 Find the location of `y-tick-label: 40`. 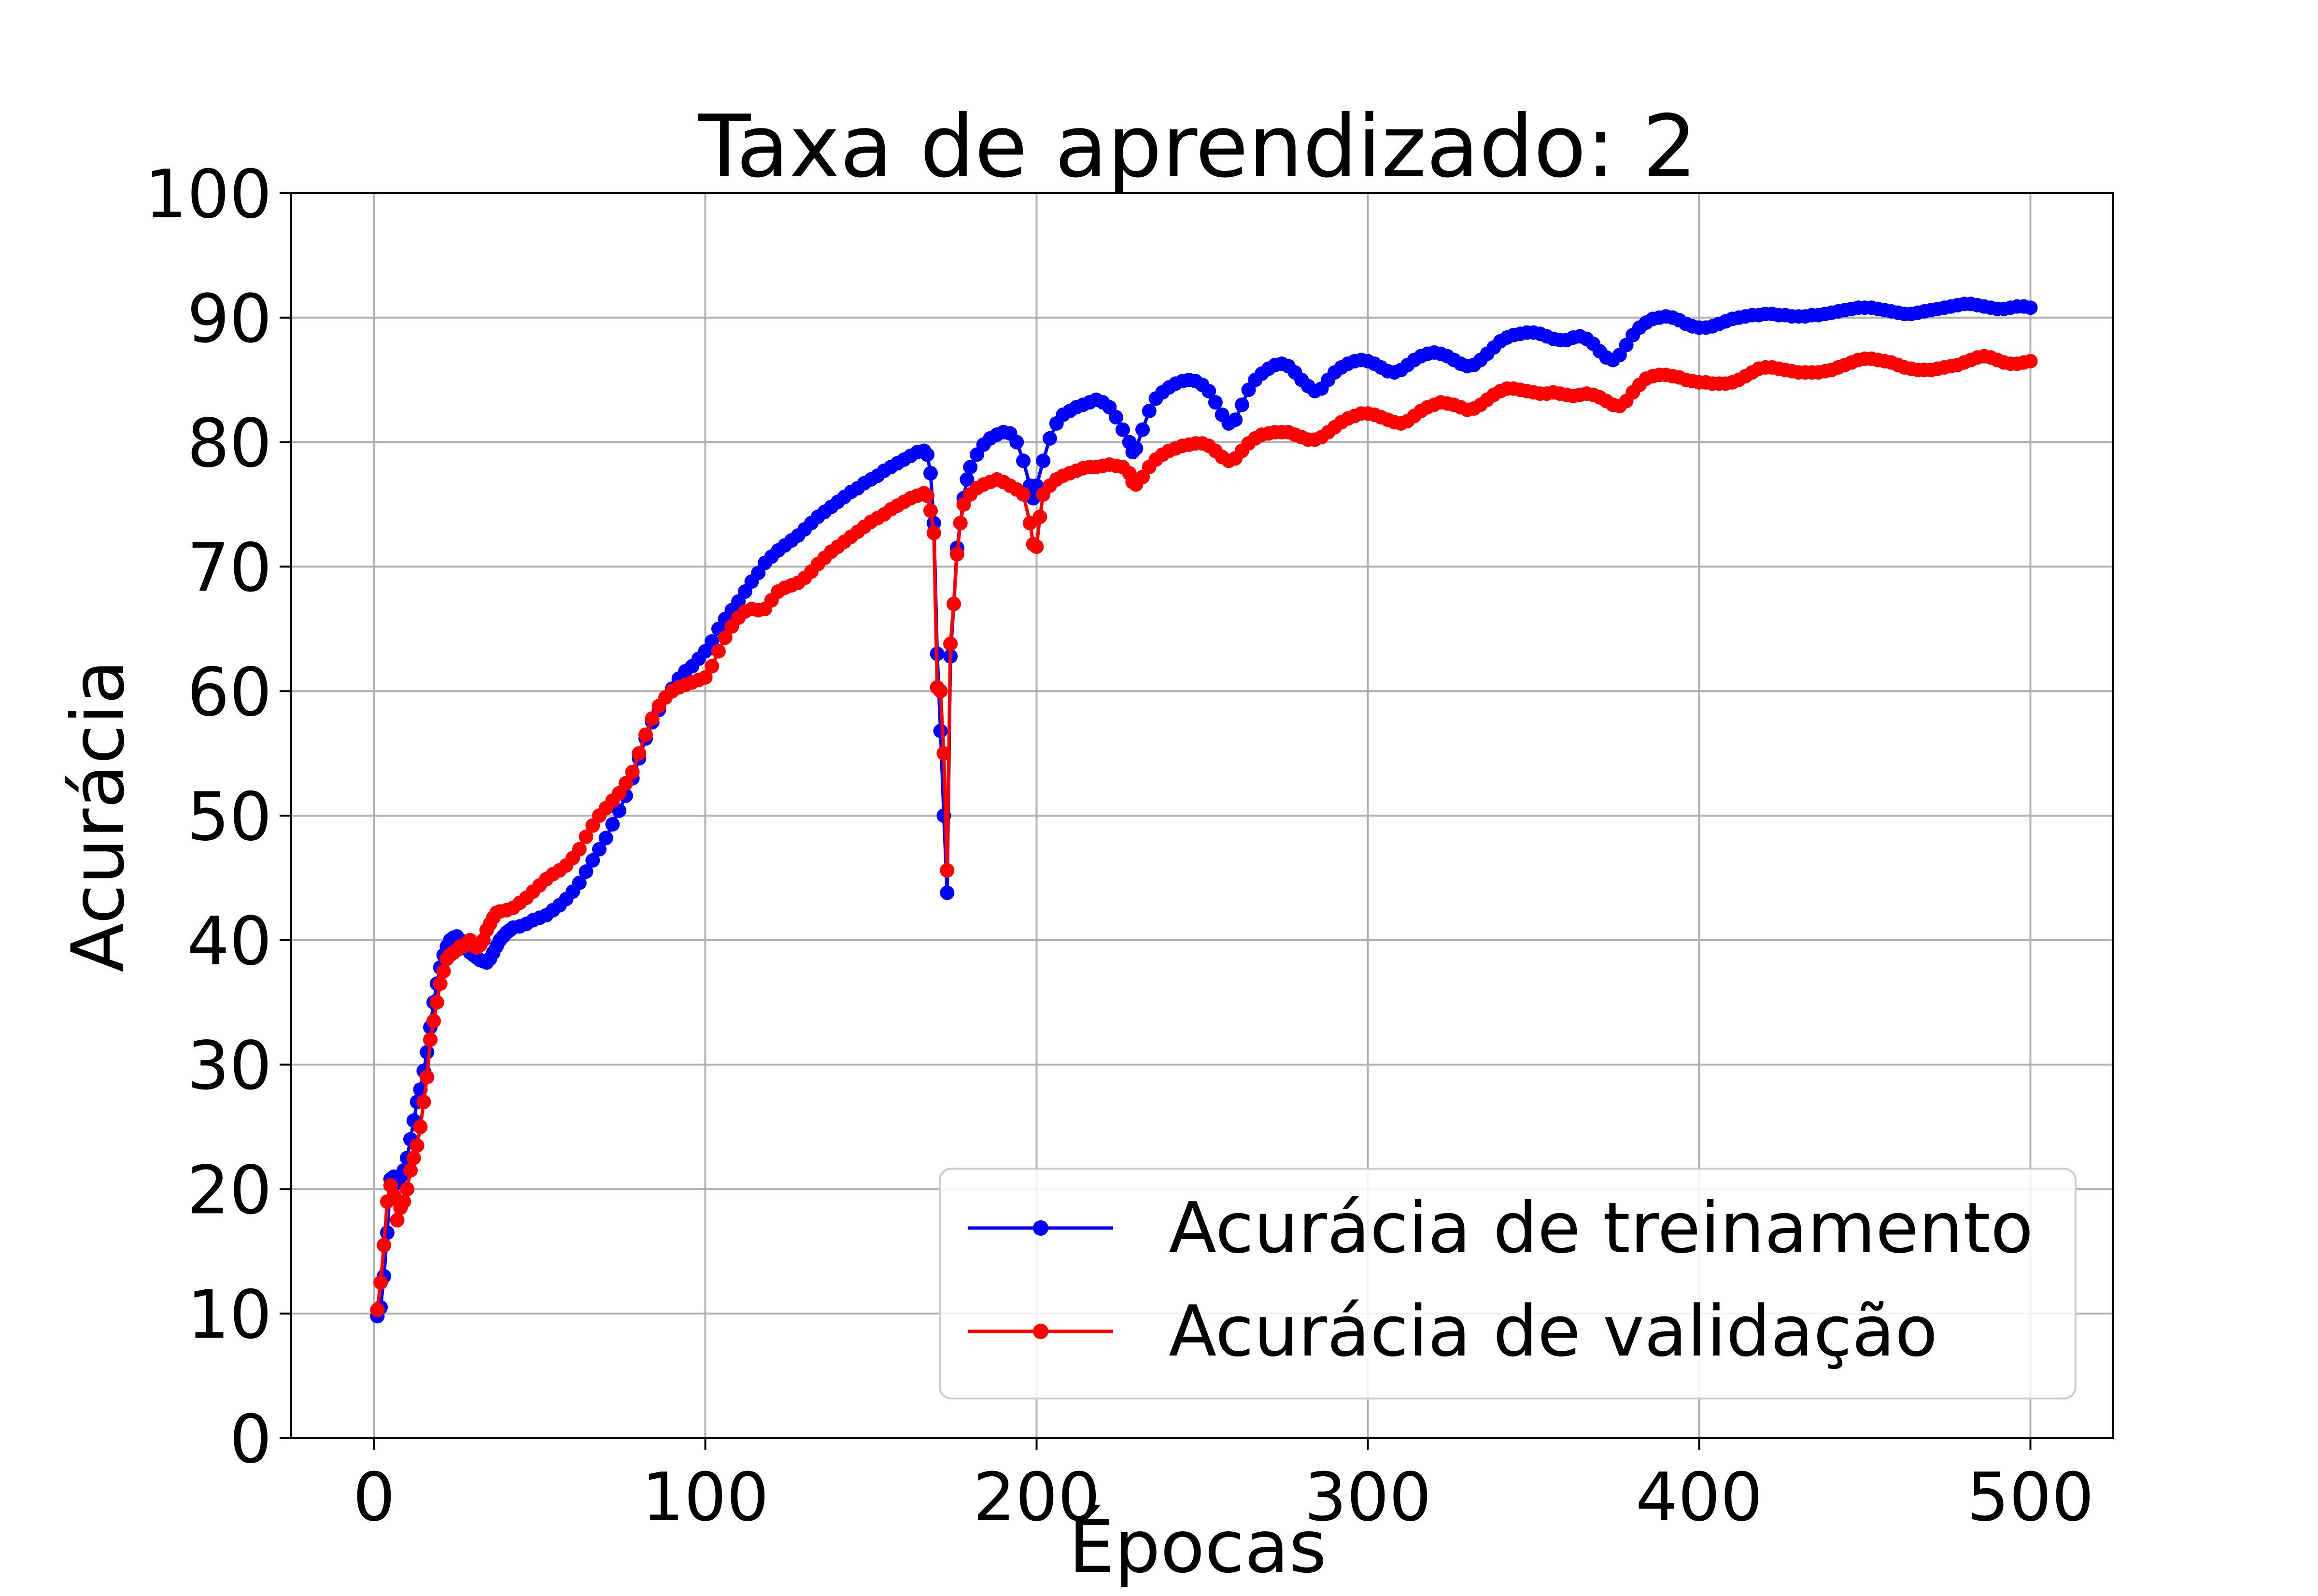

y-tick-label: 40 is located at coordinates (230, 941).